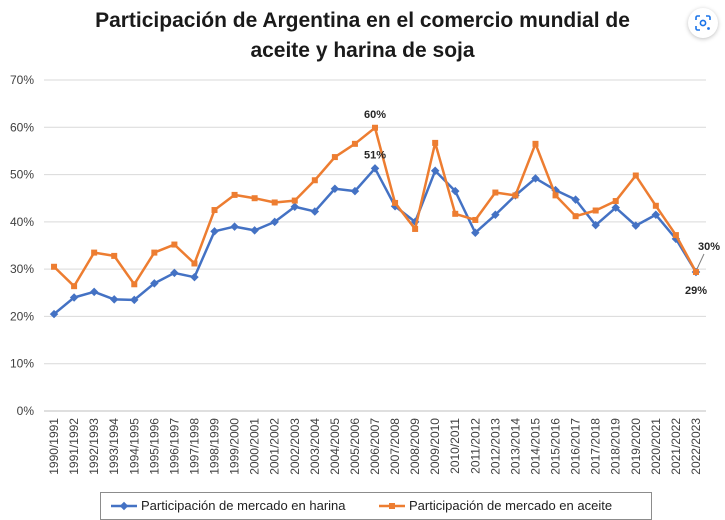  I want to click on y-tick-label: 20%, so click(22, 316).